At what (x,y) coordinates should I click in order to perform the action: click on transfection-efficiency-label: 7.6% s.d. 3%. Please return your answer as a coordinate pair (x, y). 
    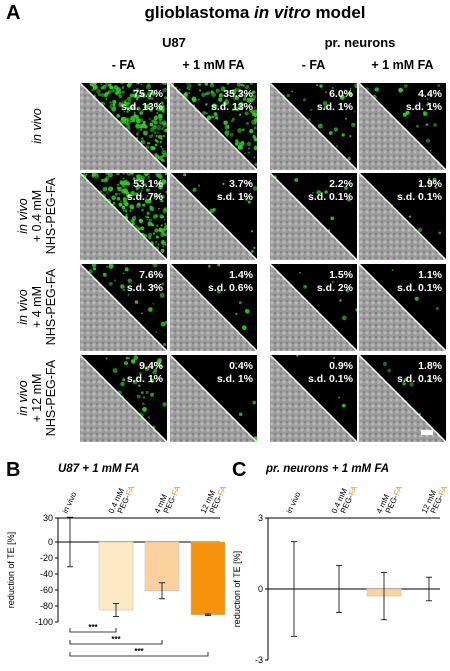
    Looking at the image, I should click on (145, 282).